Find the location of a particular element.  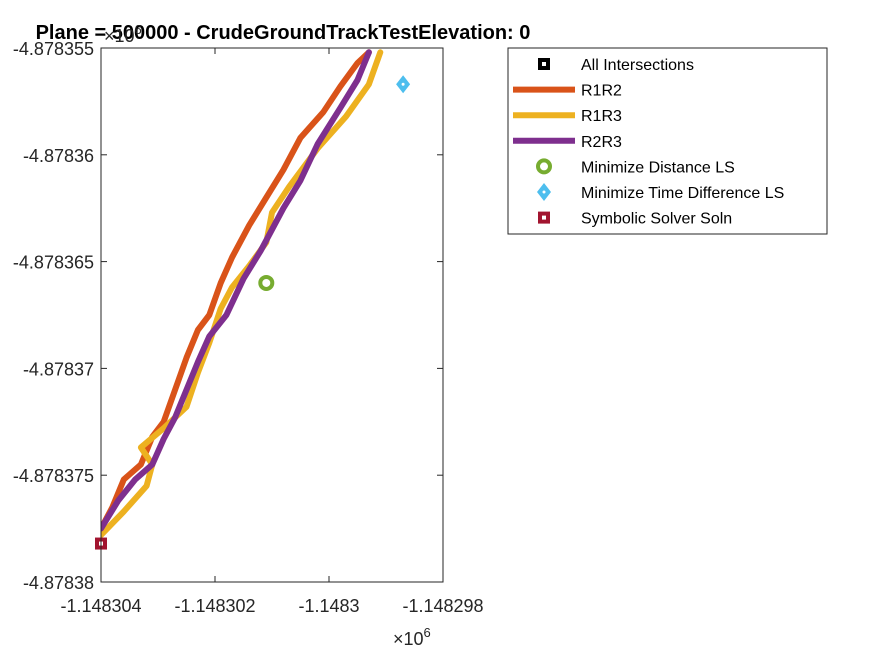

x-tick-label: -1.148298 is located at coordinates (442, 606).